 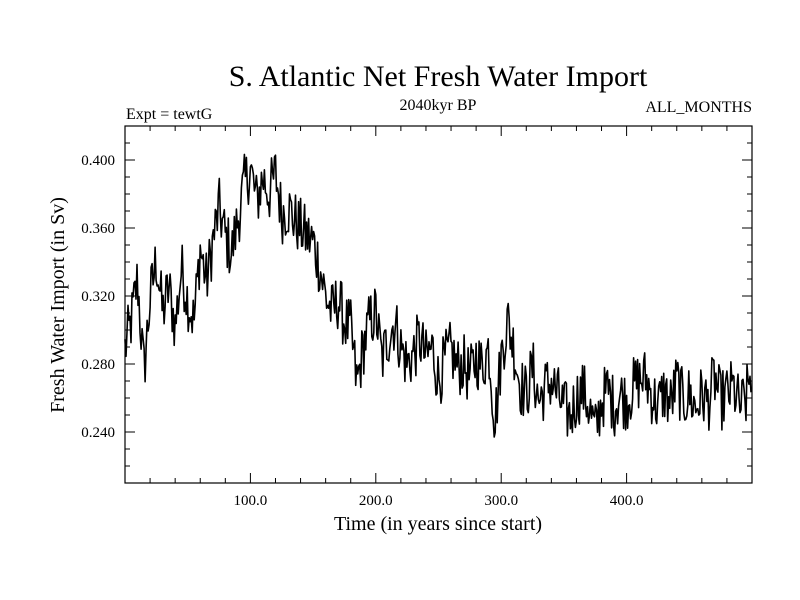 What do you see at coordinates (98, 433) in the screenshot?
I see `y-tick-label: 0.240` at bounding box center [98, 433].